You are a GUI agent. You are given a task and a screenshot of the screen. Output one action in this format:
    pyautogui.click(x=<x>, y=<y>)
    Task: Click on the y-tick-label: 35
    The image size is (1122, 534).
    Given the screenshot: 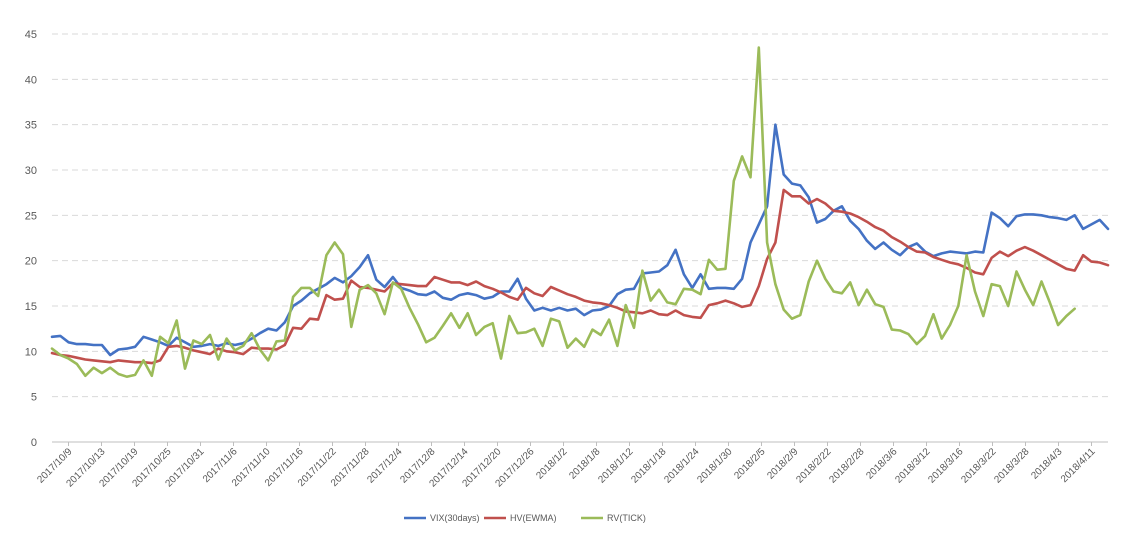 What is the action you would take?
    pyautogui.click(x=31, y=126)
    